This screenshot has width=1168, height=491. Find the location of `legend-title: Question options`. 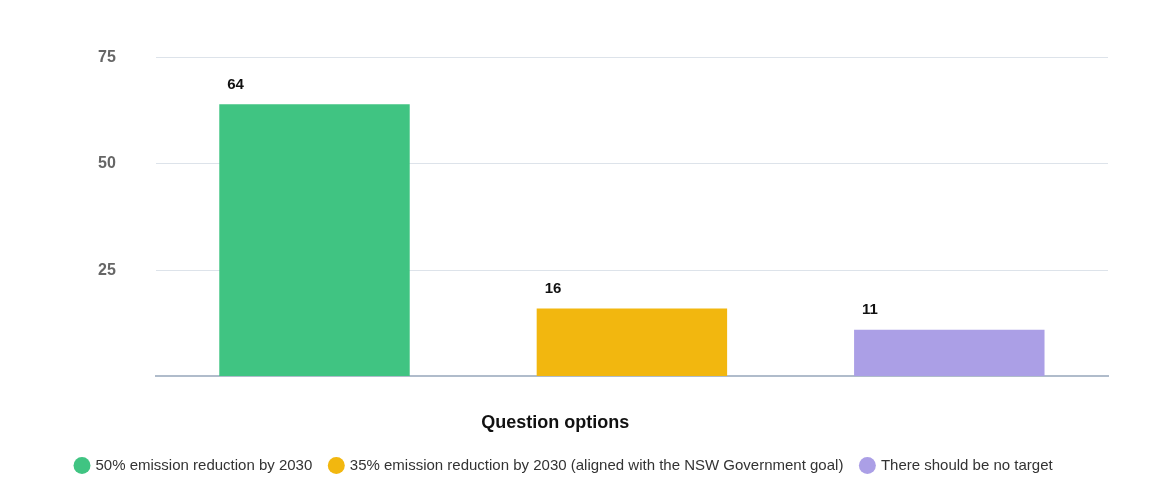

legend-title: Question options is located at coordinates (555, 422).